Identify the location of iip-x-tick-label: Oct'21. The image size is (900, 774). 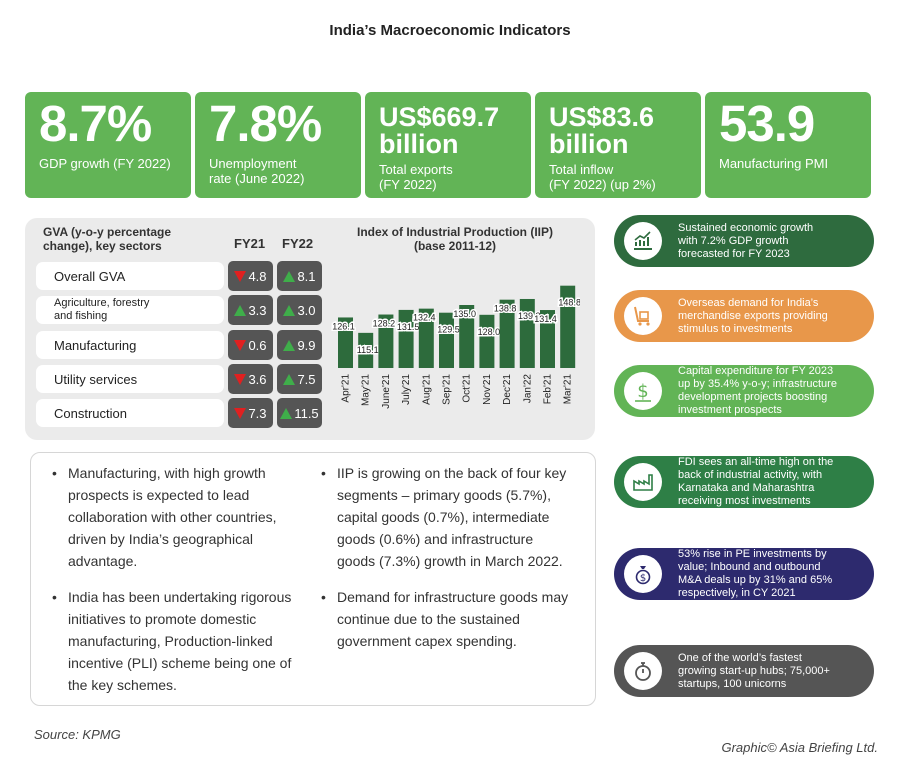
(467, 388).